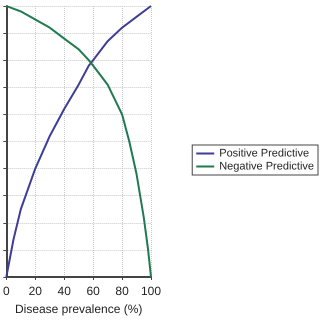  Describe the element at coordinates (151, 291) in the screenshot. I see `x-tick-label: 100` at that location.